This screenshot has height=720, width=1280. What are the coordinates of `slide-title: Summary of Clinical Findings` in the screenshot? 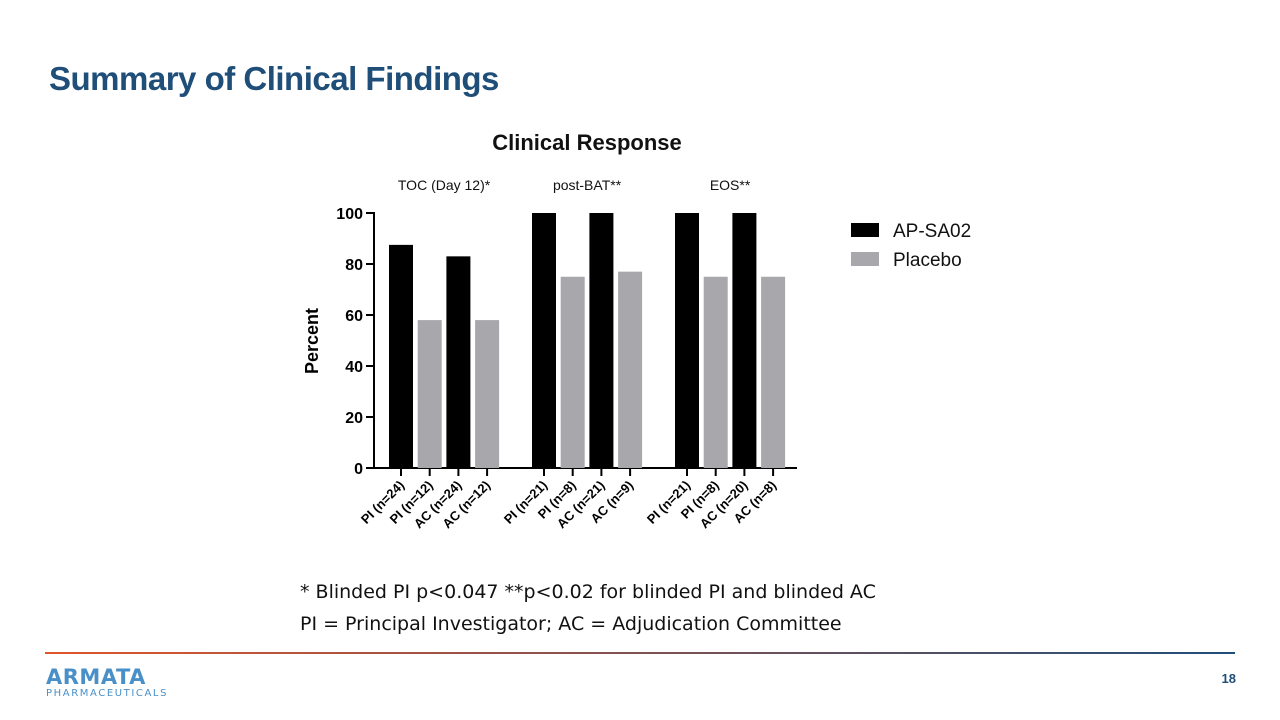 It's located at (274, 78).